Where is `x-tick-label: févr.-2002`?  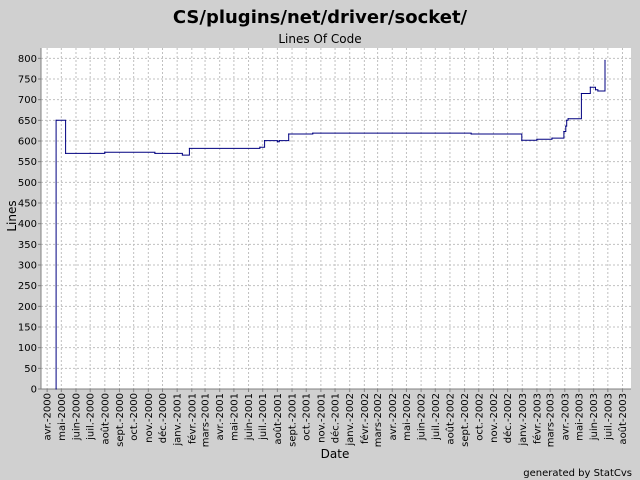
x-tick-label: févr.-2002 is located at coordinates (365, 418).